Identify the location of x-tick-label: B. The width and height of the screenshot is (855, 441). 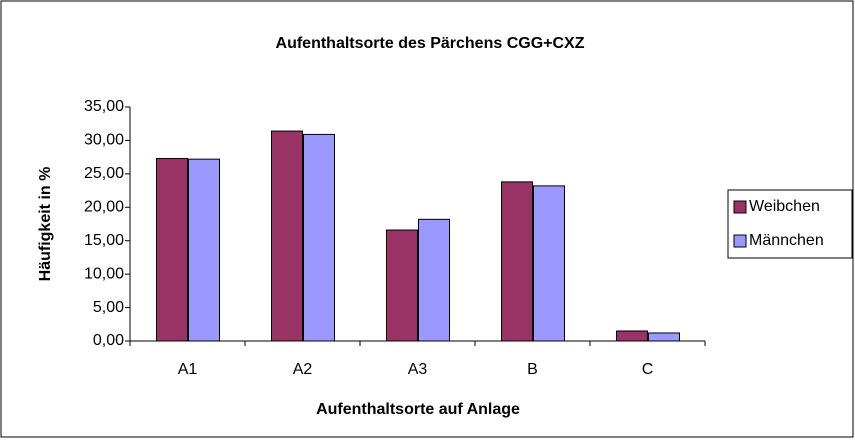
(532, 369).